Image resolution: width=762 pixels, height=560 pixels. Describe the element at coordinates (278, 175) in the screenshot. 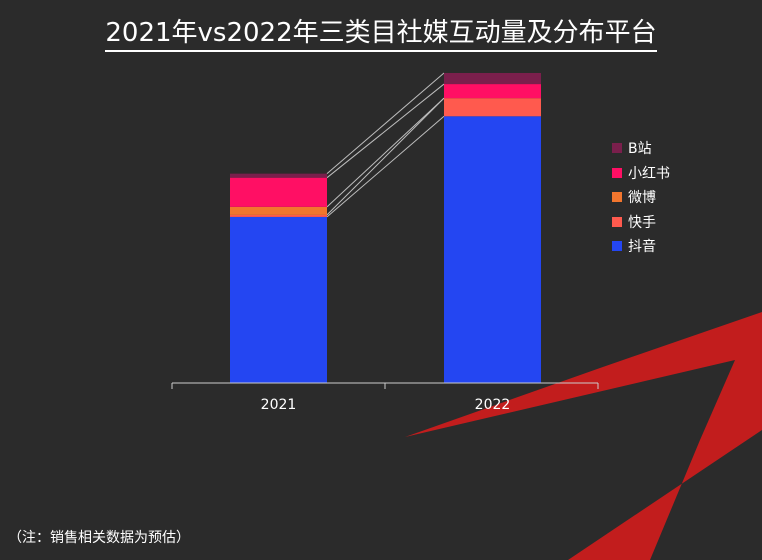

I see `bar-segment-2021-B站` at that location.